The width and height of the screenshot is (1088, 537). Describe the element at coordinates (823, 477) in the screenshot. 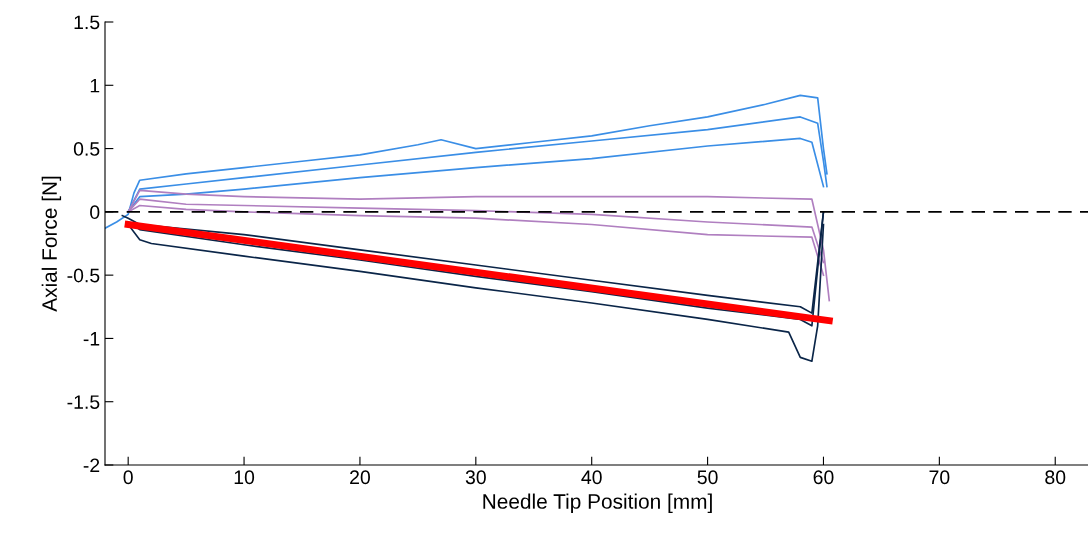

I see `x-tick-label: 60` at that location.